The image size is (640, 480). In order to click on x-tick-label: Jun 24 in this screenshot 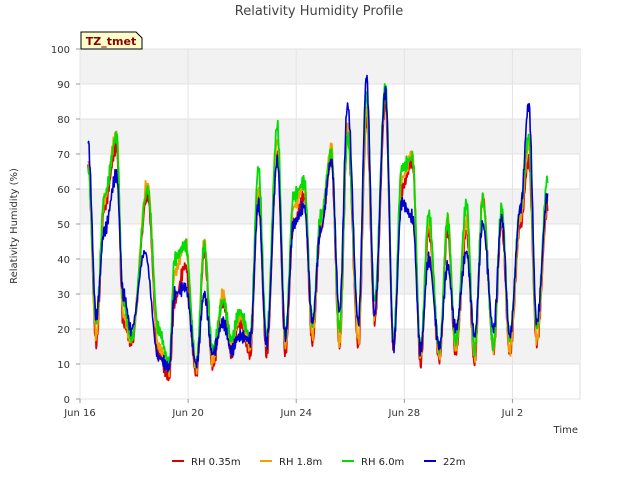, I will do `click(295, 413)`.